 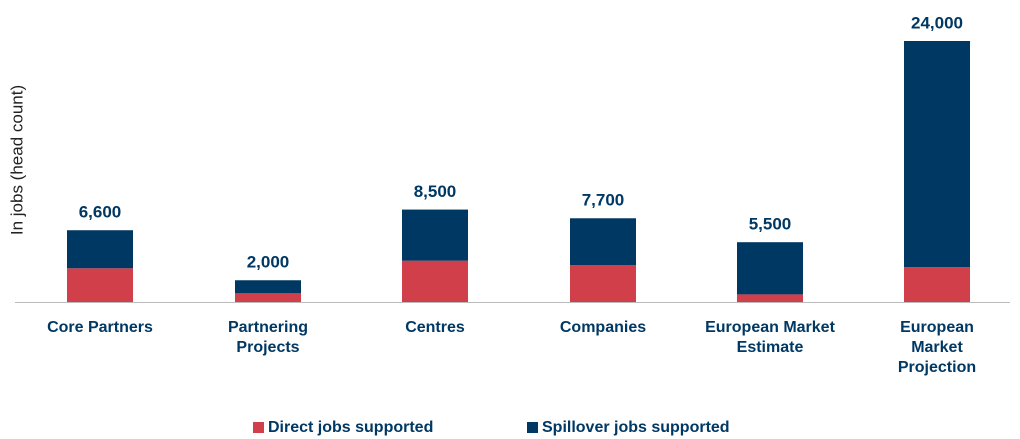 What do you see at coordinates (770, 224) in the screenshot?
I see `total-label: 5,500` at bounding box center [770, 224].